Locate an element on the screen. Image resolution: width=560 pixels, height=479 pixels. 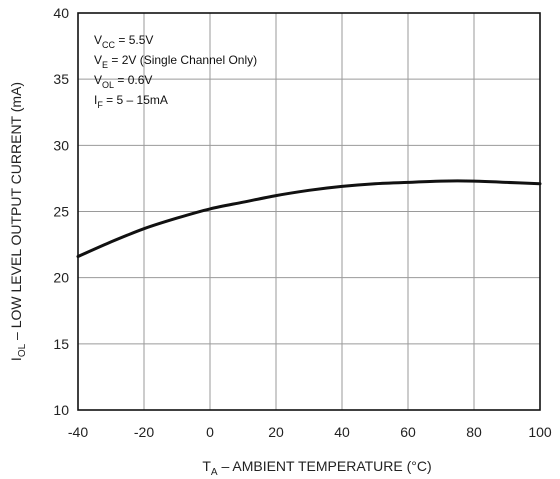
x-axis-label-symbol: T is located at coordinates (206, 466).